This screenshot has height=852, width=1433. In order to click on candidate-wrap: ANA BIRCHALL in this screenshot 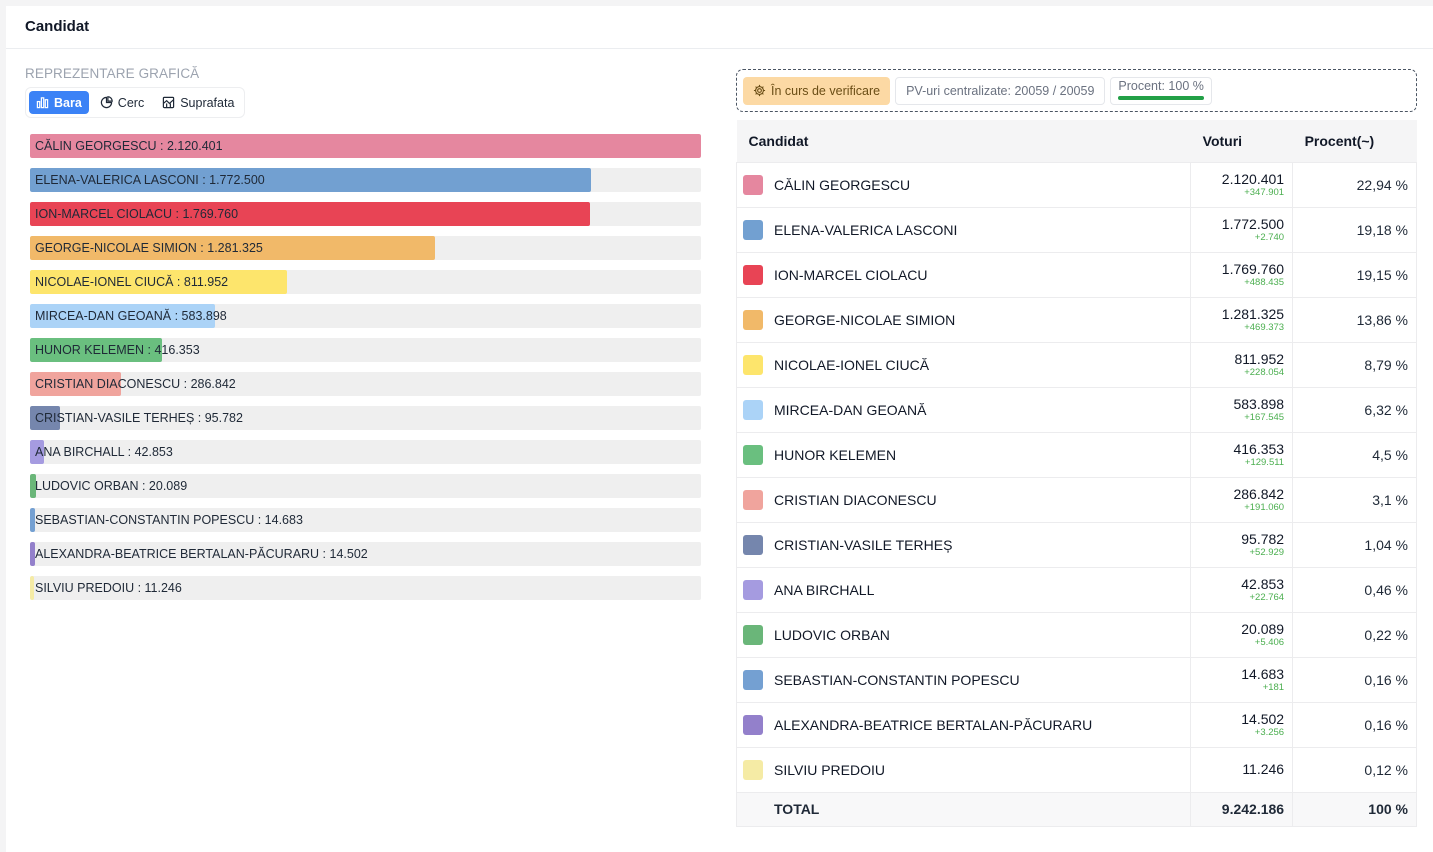, I will do `click(966, 589)`.